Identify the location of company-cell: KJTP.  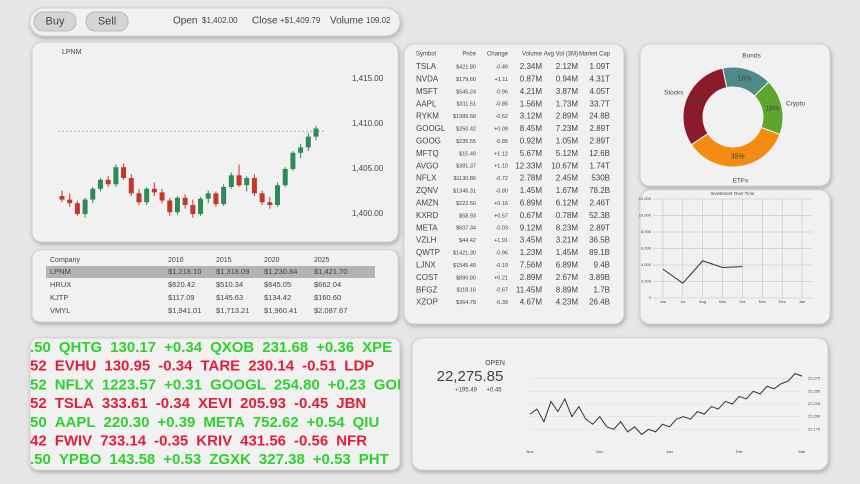
(59, 297).